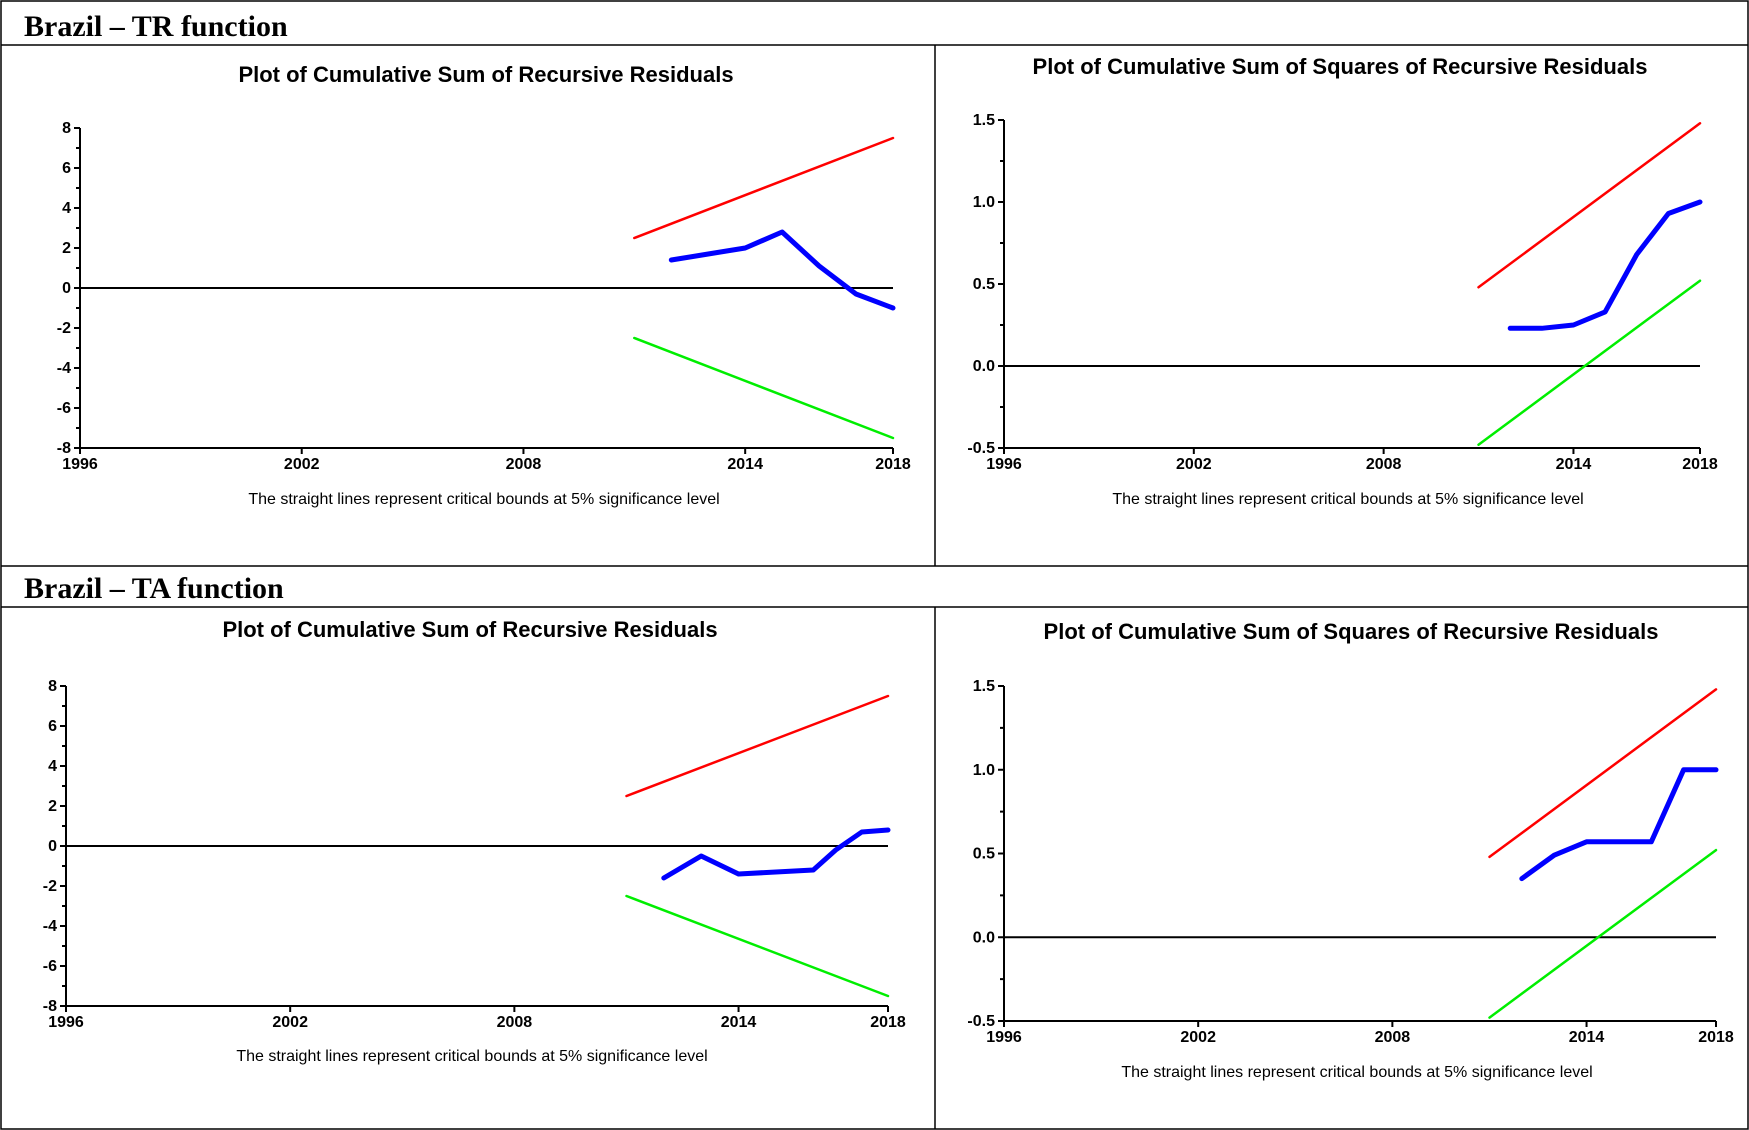  What do you see at coordinates (154, 588) in the screenshot?
I see `section-title-ta: Brazil – TA function` at bounding box center [154, 588].